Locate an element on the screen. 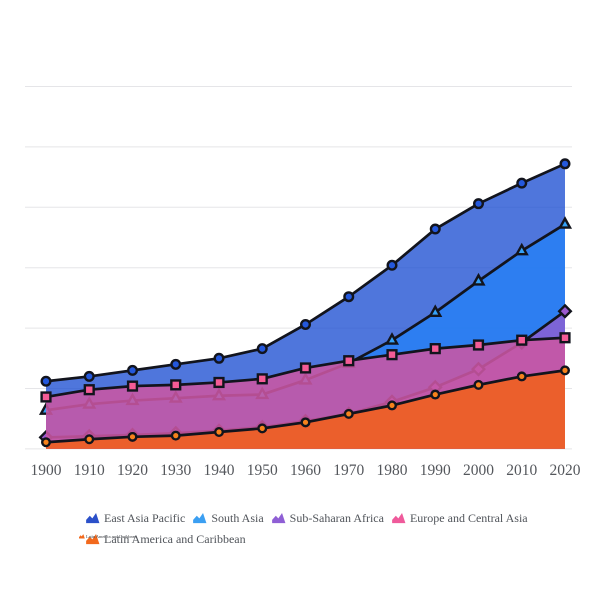 The image size is (600, 600). legend-item-latin-america-and-caribbean: Latin America and Caribbean is located at coordinates (166, 539).